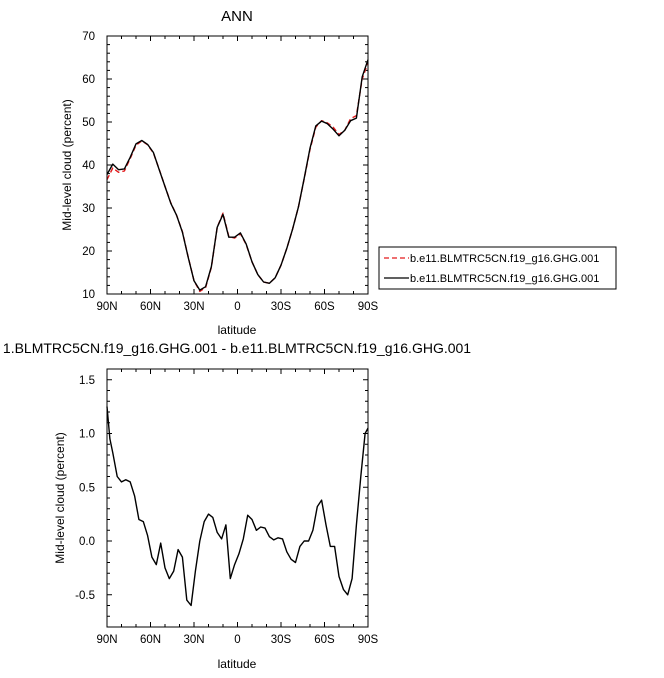 This screenshot has width=664, height=678. What do you see at coordinates (237, 640) in the screenshot?
I see `bottom-x-tick-label: 0` at bounding box center [237, 640].